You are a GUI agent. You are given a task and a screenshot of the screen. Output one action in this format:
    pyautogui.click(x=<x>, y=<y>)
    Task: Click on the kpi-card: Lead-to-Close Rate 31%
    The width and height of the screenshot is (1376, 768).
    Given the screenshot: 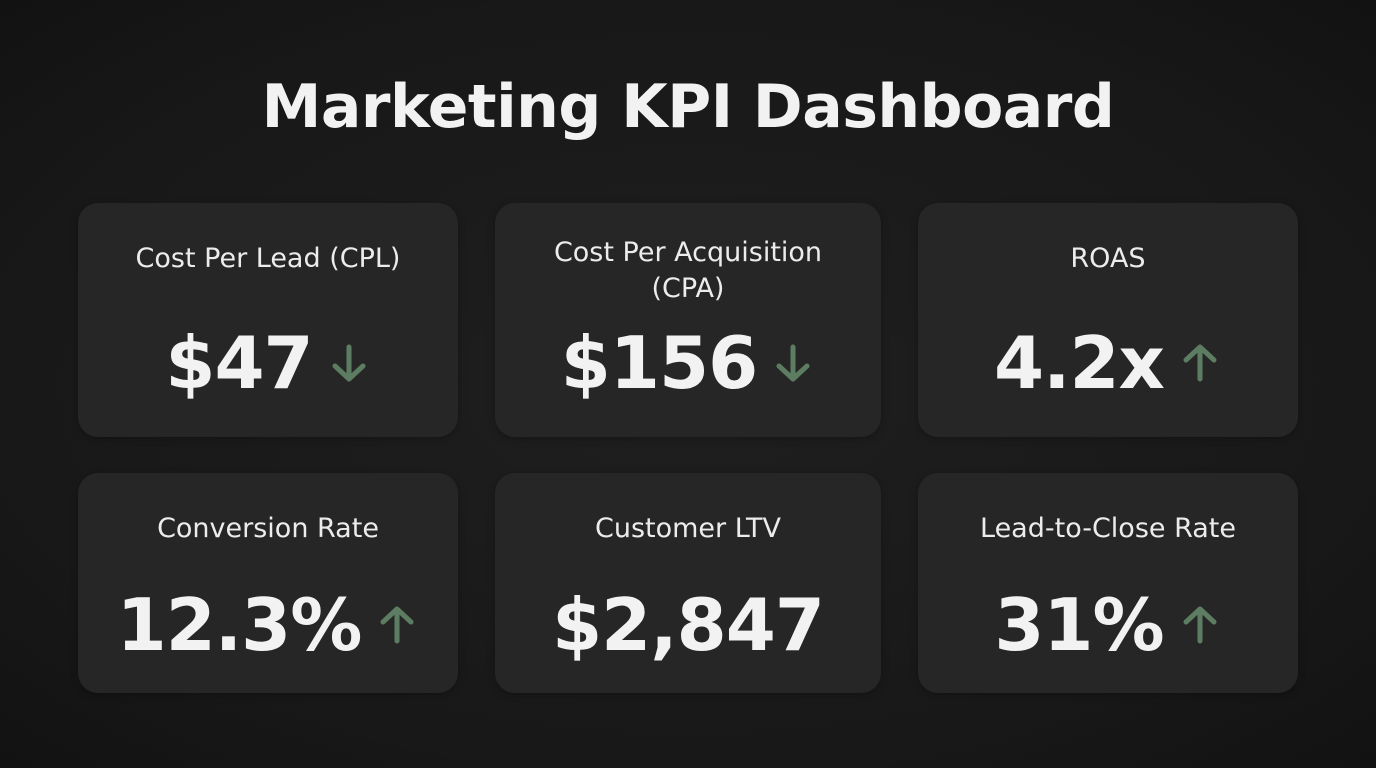 What is the action you would take?
    pyautogui.click(x=1108, y=583)
    